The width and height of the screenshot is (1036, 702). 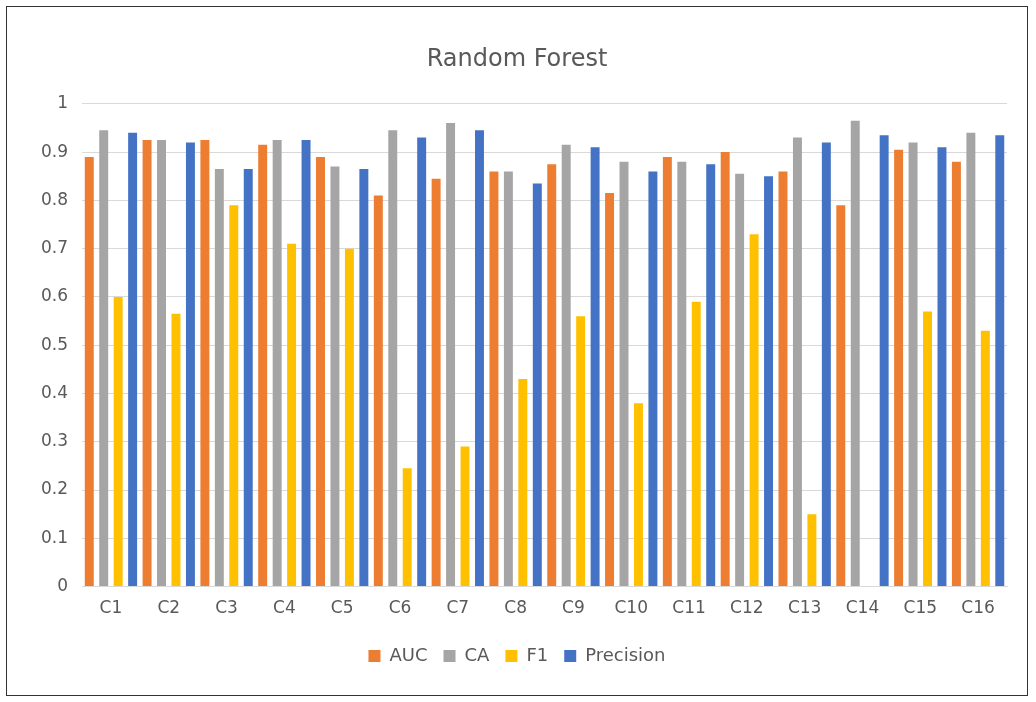 What do you see at coordinates (54, 536) in the screenshot?
I see `y-tick-label: 0.1` at bounding box center [54, 536].